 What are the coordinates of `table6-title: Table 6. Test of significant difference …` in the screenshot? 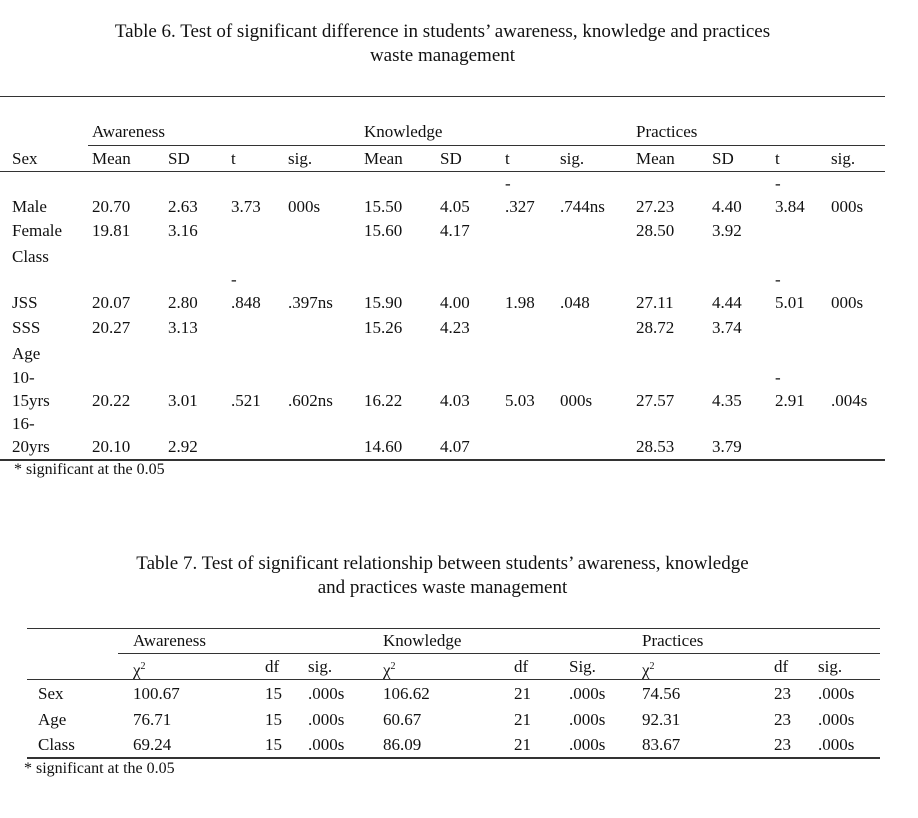 It's located at (442, 44).